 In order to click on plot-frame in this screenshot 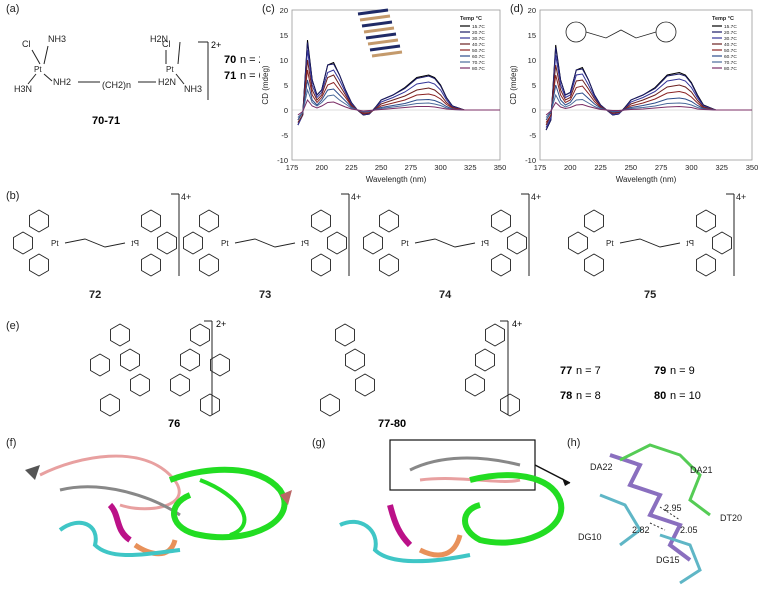, I will do `click(646, 85)`.